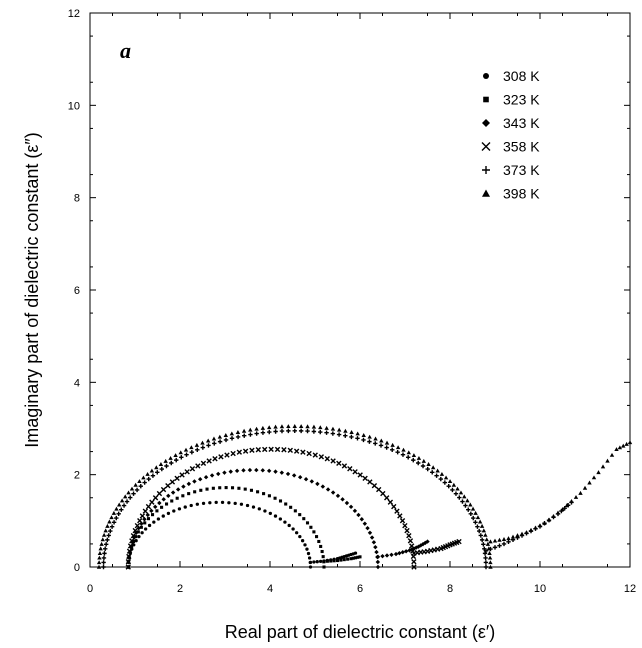 This screenshot has width=642, height=648. What do you see at coordinates (521, 147) in the screenshot?
I see `legend-label: 358 K` at bounding box center [521, 147].